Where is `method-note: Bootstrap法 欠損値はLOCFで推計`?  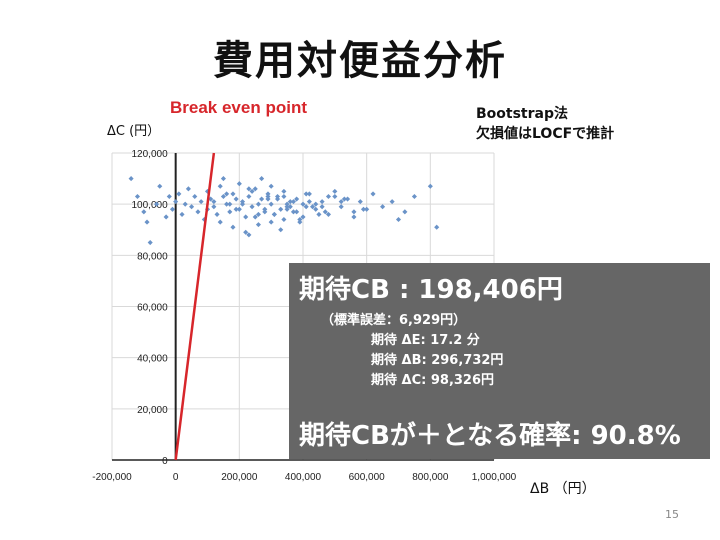
method-note: Bootstrap法 欠損値はLOCFで推計 is located at coordinates (545, 124).